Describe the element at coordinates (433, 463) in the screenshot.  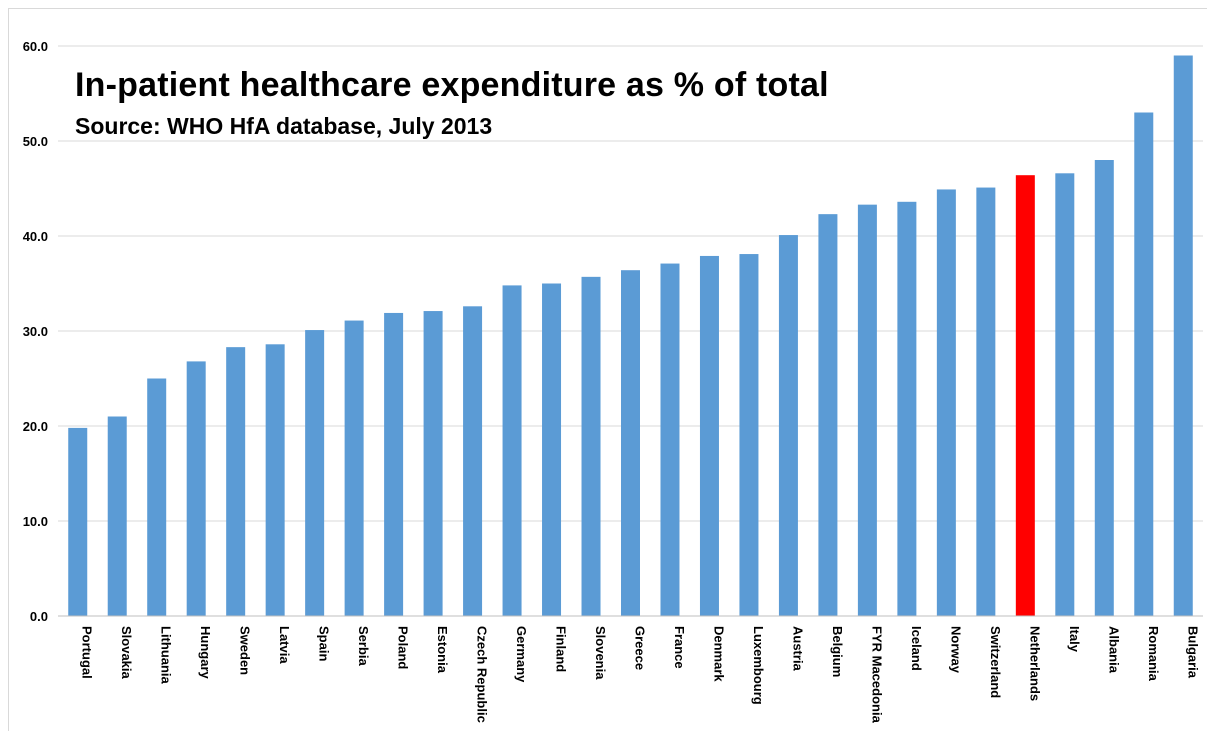
I see `bar-estonia` at that location.